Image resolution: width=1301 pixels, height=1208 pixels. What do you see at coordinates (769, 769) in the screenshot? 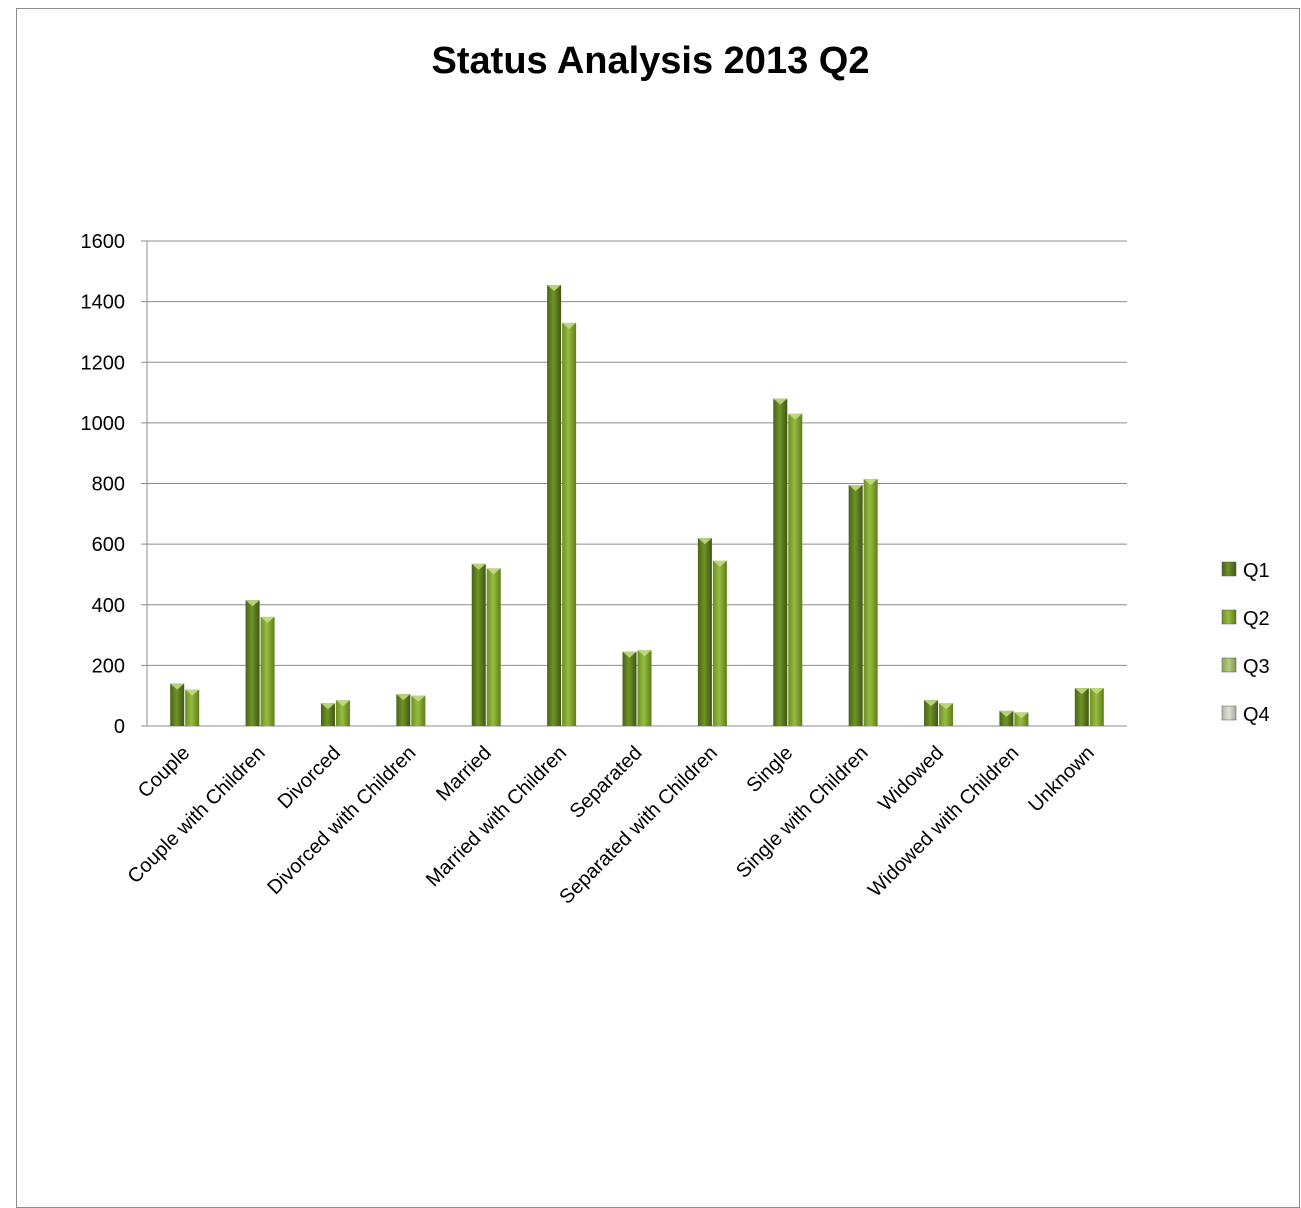
I see `x-tick-label: Single` at bounding box center [769, 769].